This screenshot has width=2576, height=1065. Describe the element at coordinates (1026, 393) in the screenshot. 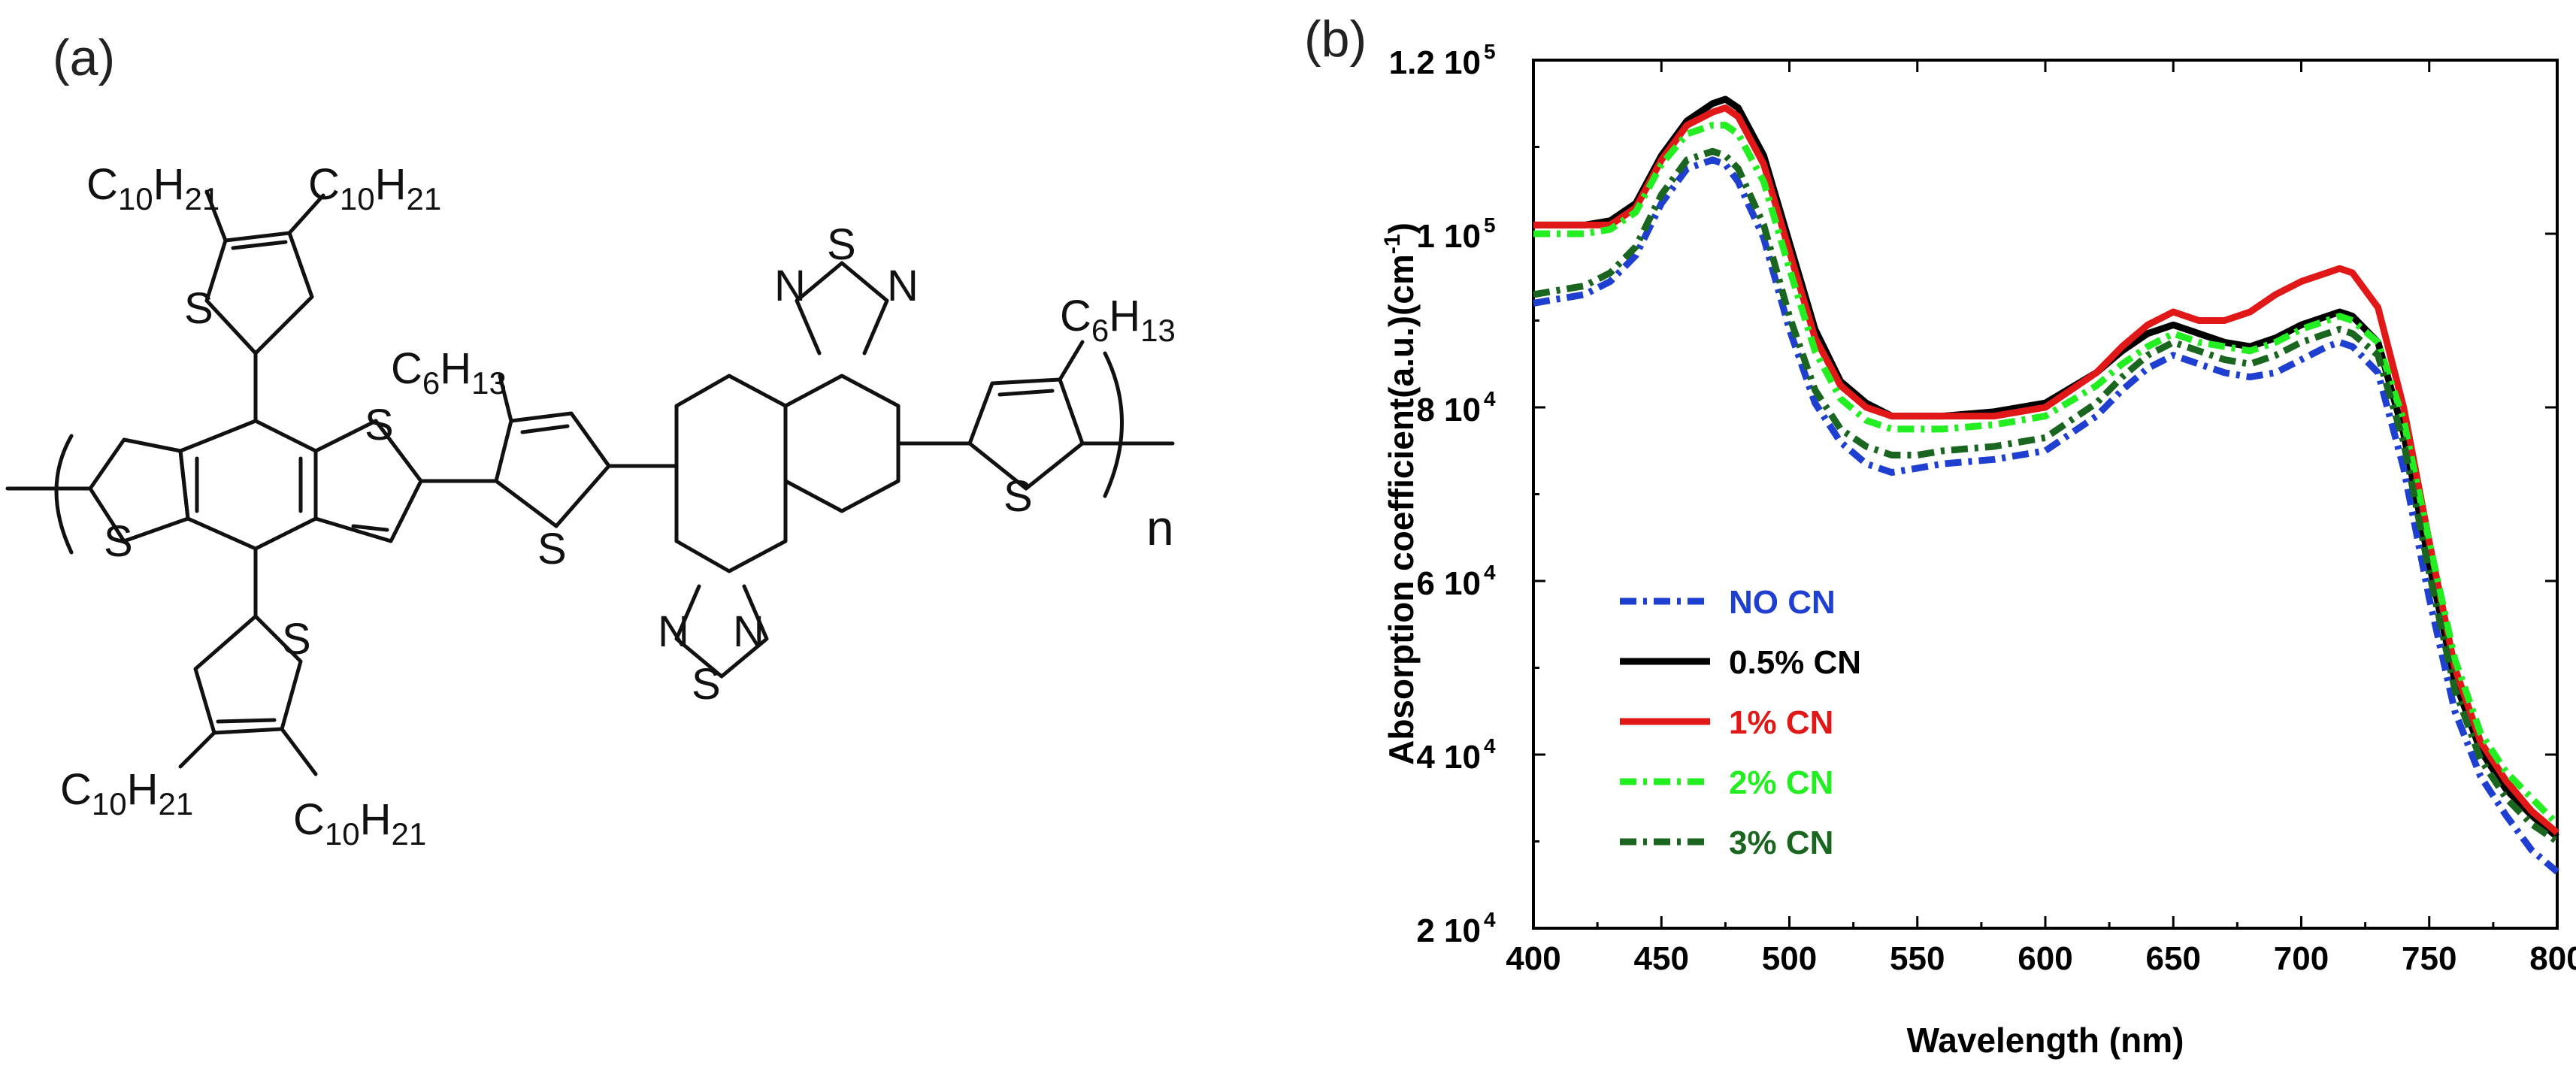

I see `right-thiophene-double-bond` at that location.